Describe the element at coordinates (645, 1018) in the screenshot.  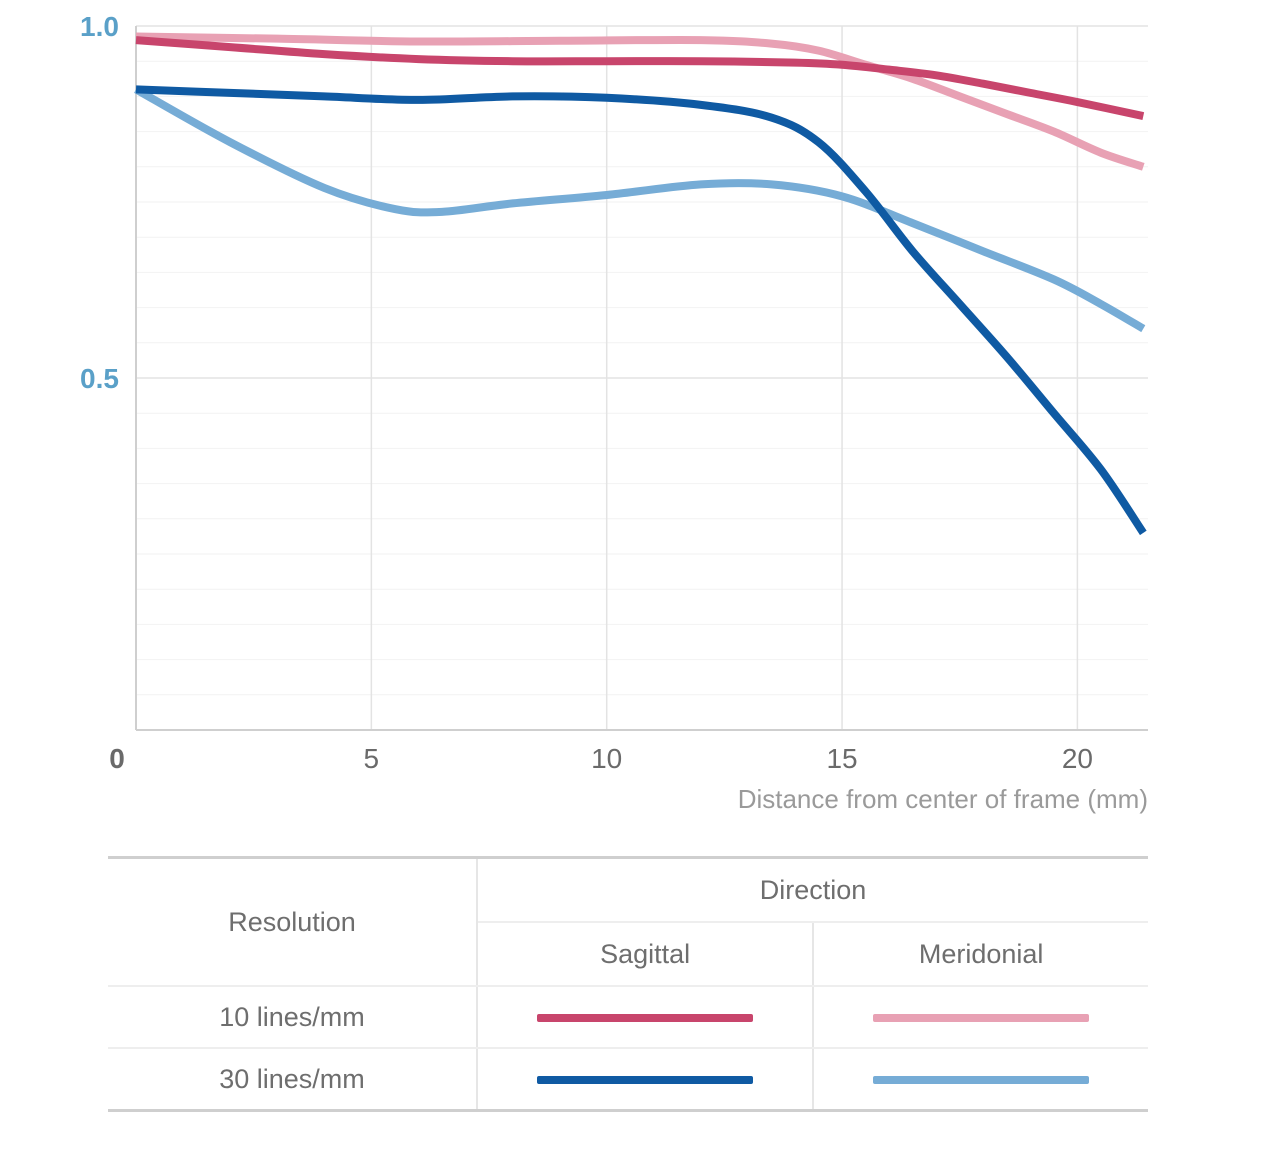
I see `swatch-10-sagittal` at that location.